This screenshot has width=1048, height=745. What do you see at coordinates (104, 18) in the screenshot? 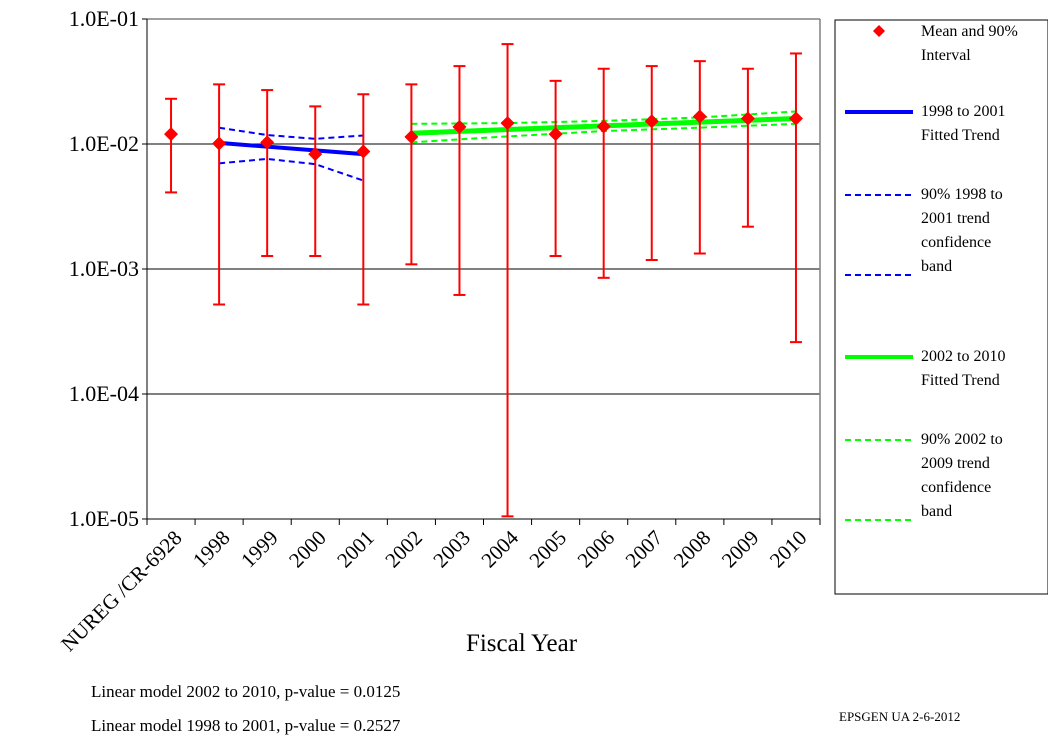
I see `y-tick-label: 1.0E-01` at bounding box center [104, 18].